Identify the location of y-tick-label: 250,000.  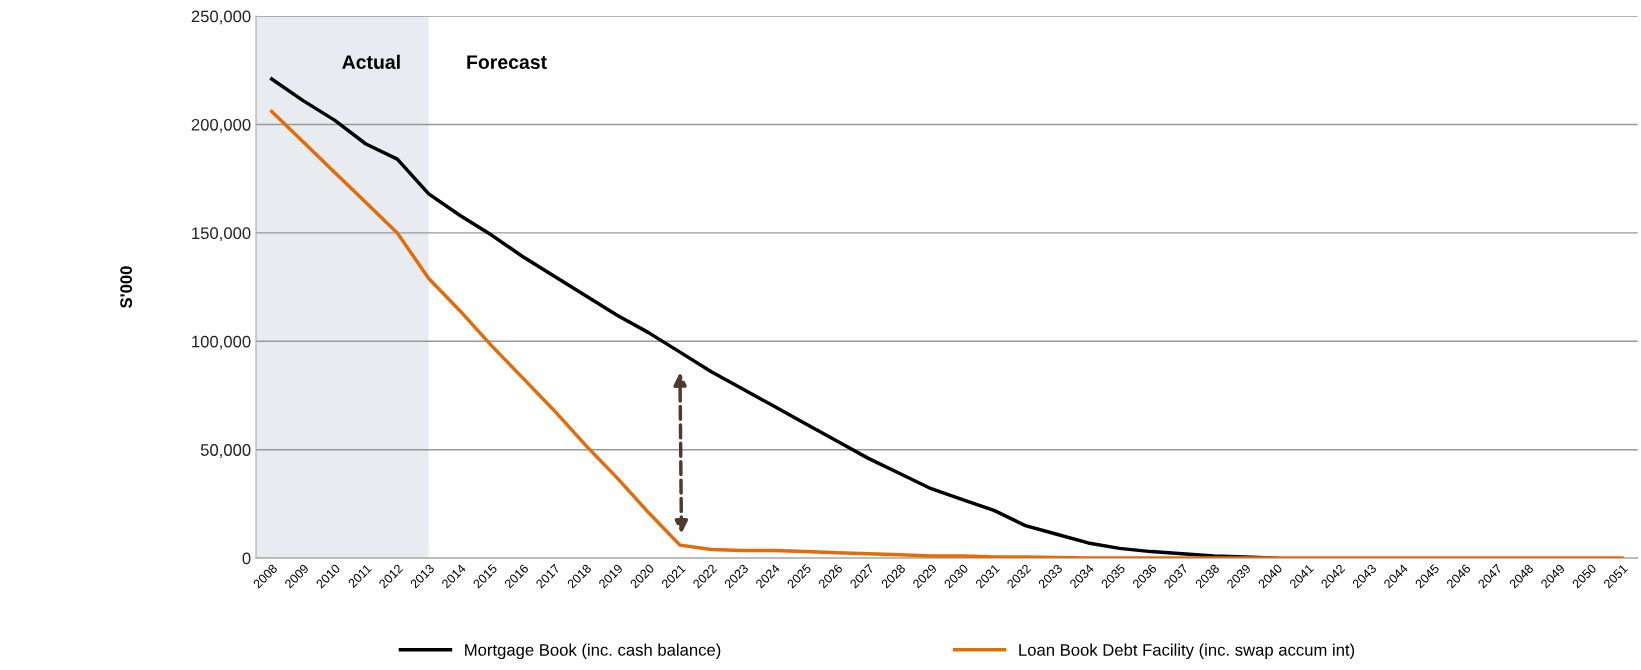
(221, 17).